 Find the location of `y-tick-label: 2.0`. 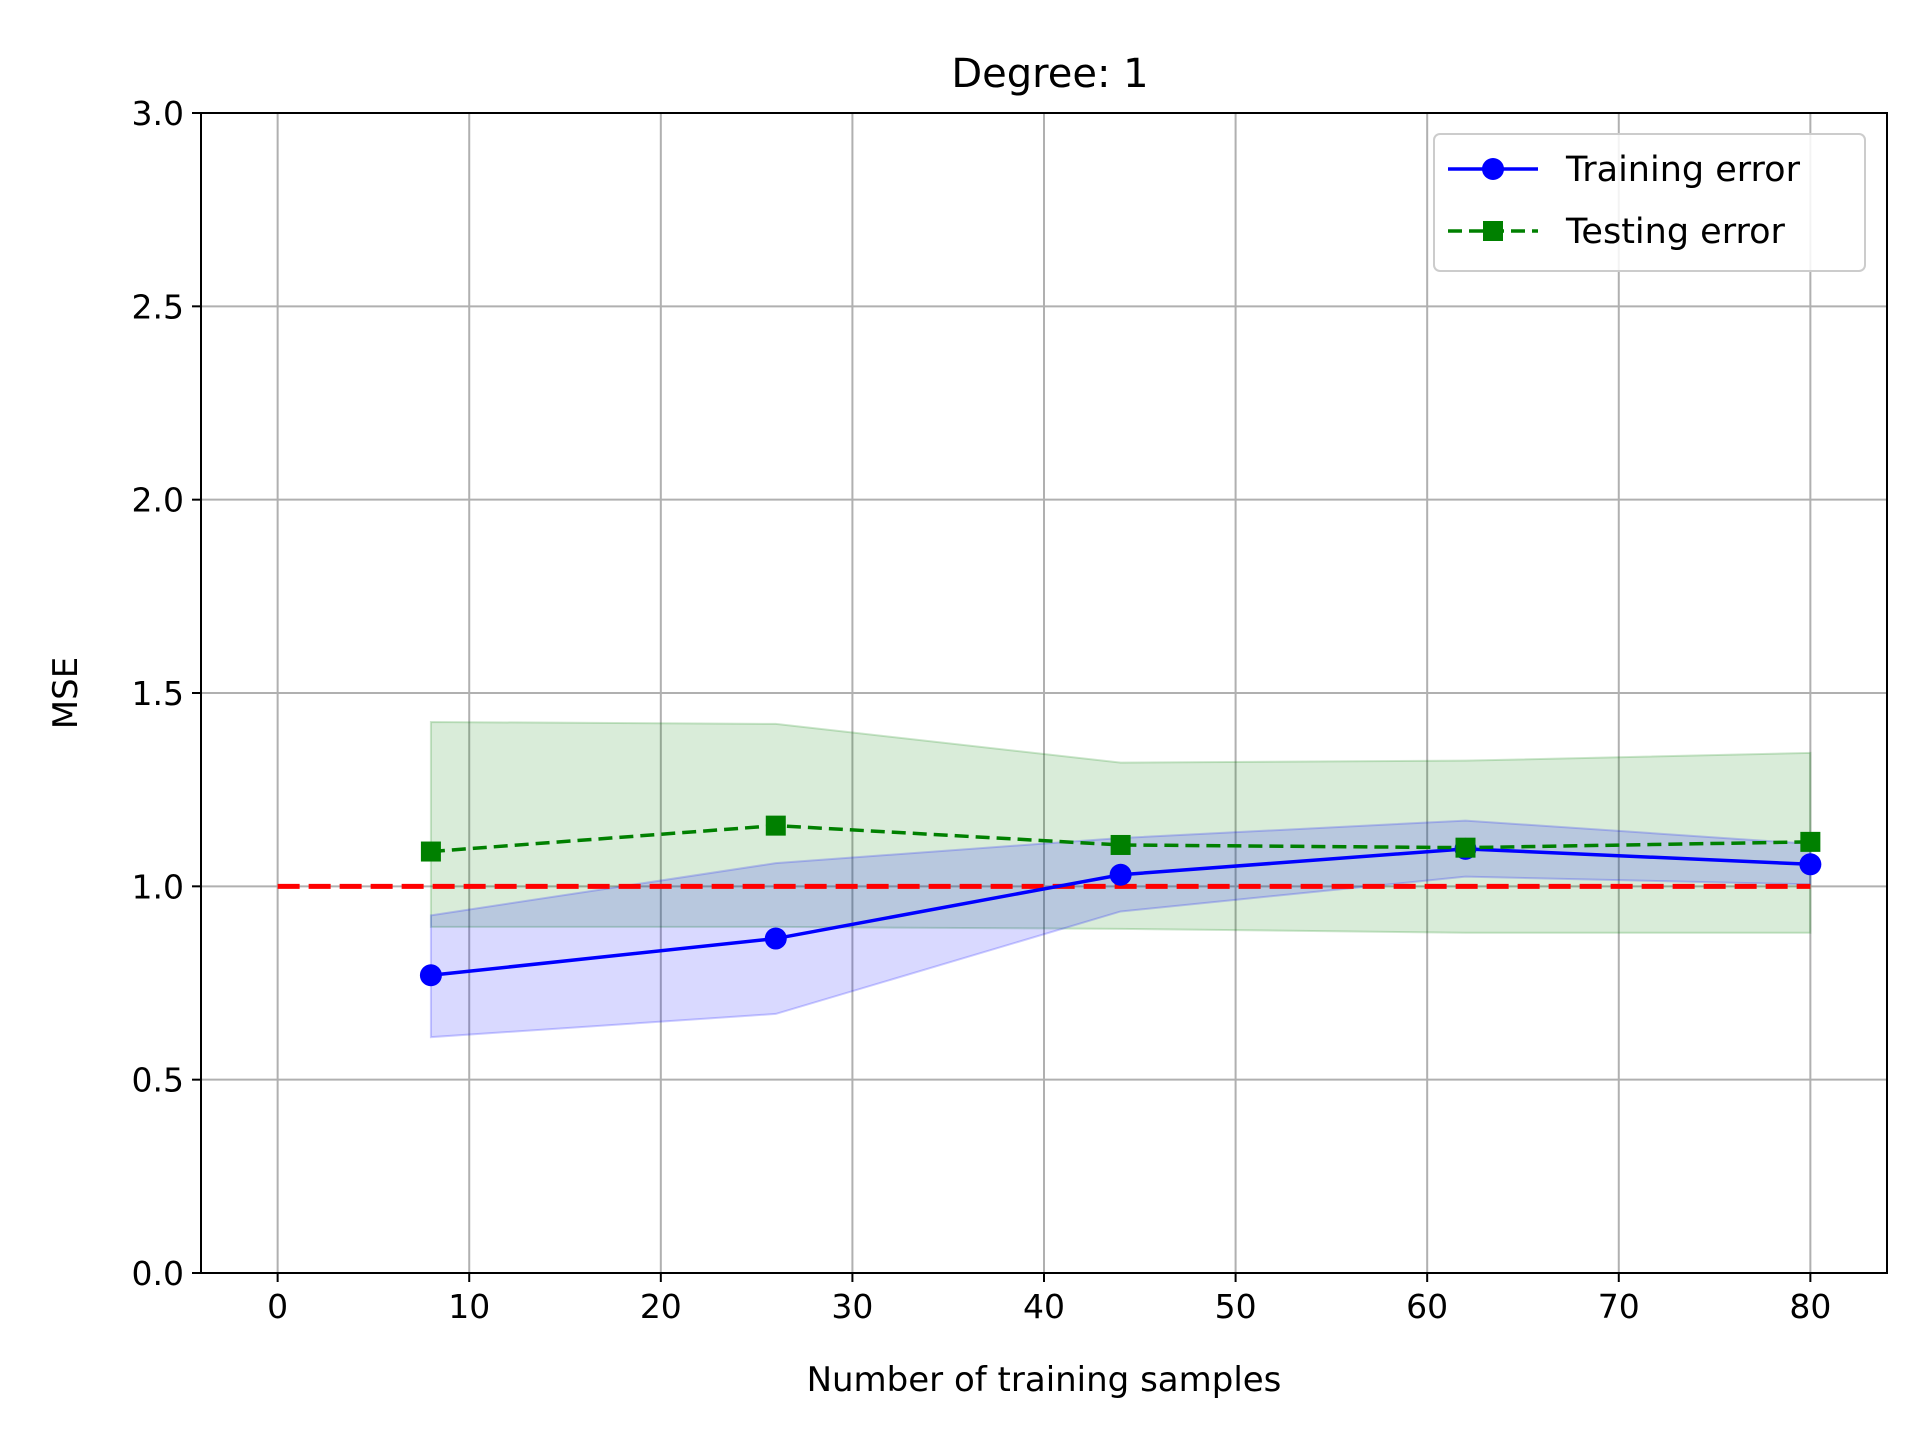

y-tick-label: 2.0 is located at coordinates (158, 500).